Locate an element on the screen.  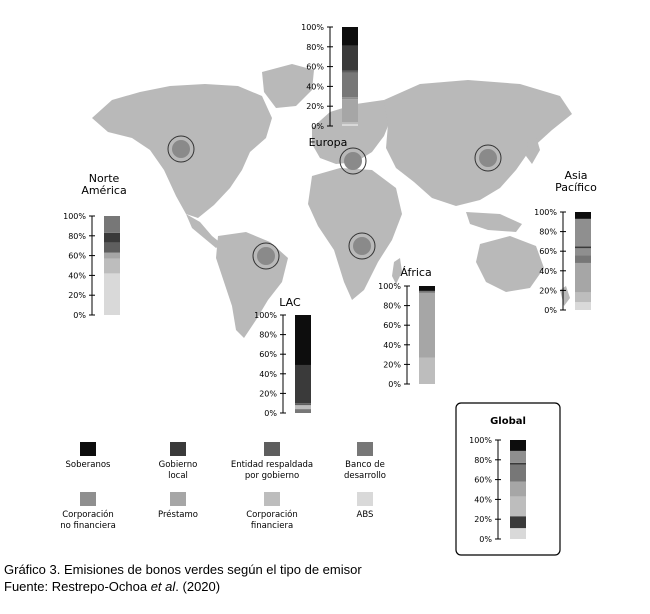
map-africa is located at coordinates (355, 234).